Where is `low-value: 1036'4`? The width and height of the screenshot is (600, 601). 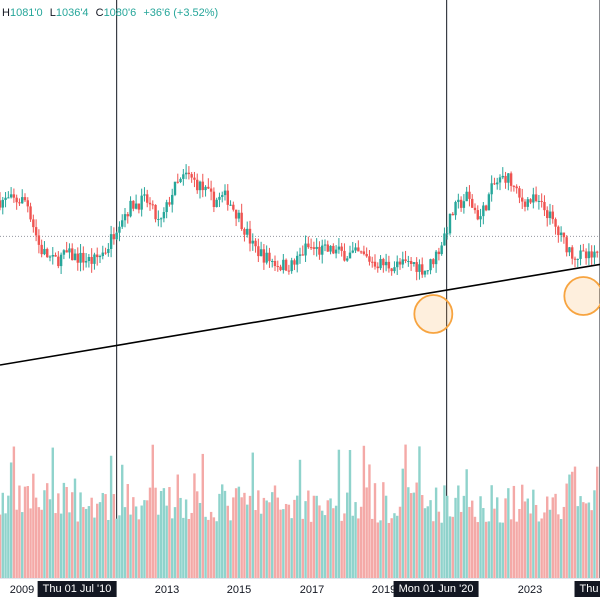
low-value: 1036'4 is located at coordinates (72, 13).